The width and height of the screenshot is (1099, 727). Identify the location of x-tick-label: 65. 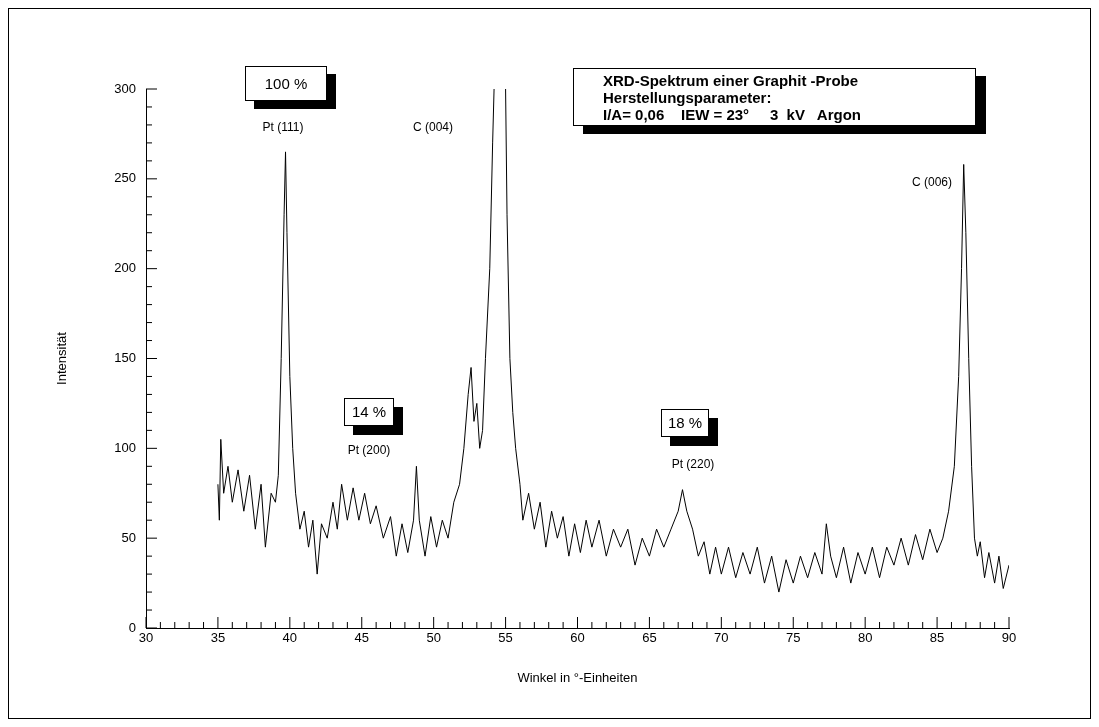
(649, 638).